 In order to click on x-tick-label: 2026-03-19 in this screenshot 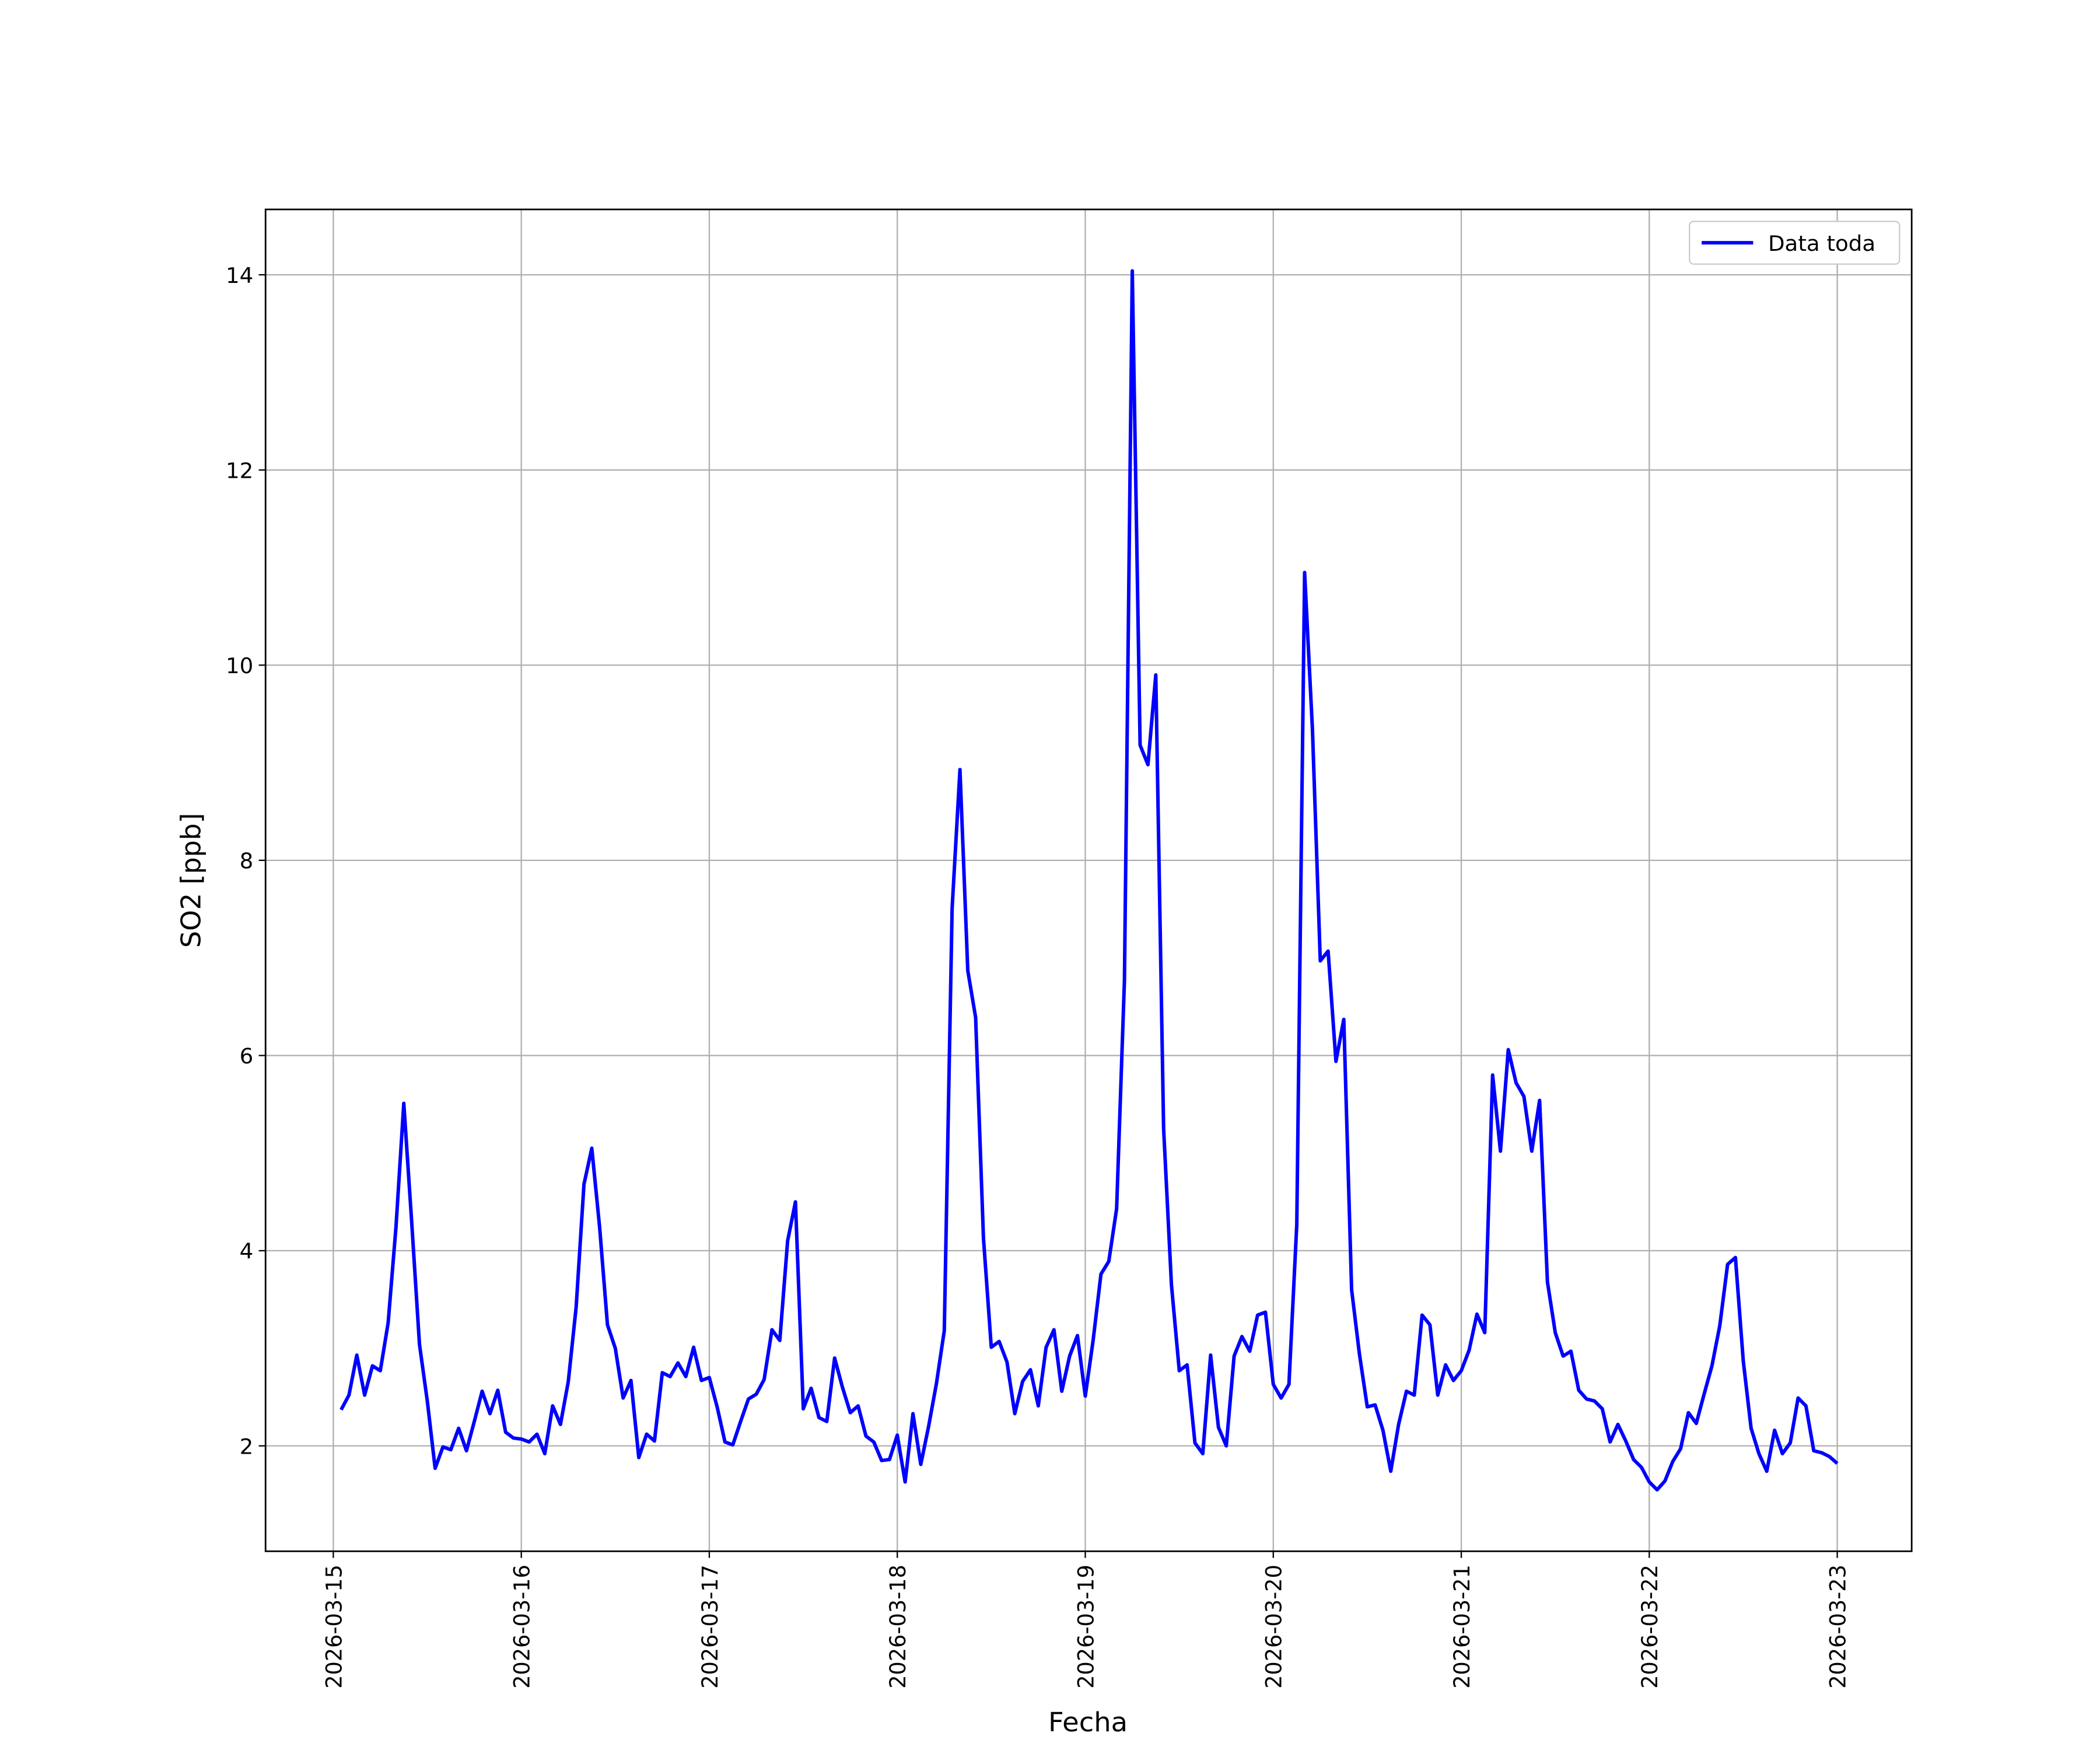, I will do `click(1085, 1626)`.